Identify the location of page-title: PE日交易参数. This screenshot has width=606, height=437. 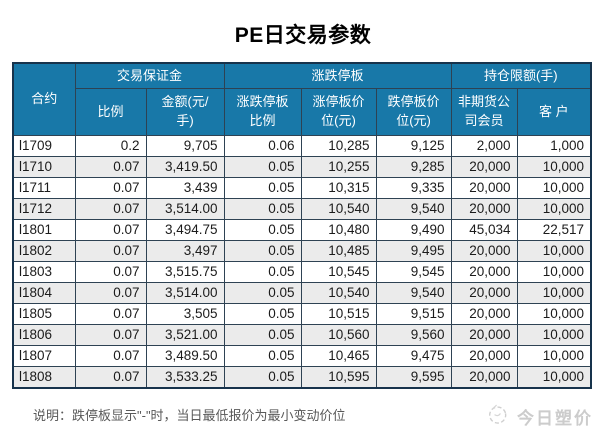
(303, 35).